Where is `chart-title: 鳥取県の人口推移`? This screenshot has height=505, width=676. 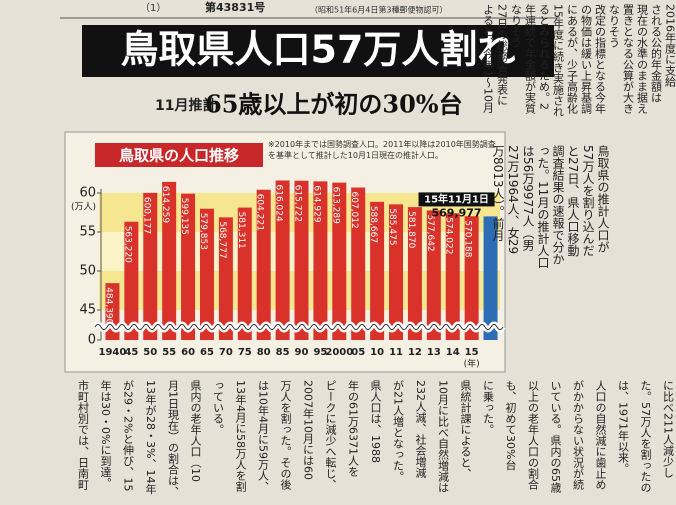 chart-title: 鳥取県の人口推移 is located at coordinates (179, 156).